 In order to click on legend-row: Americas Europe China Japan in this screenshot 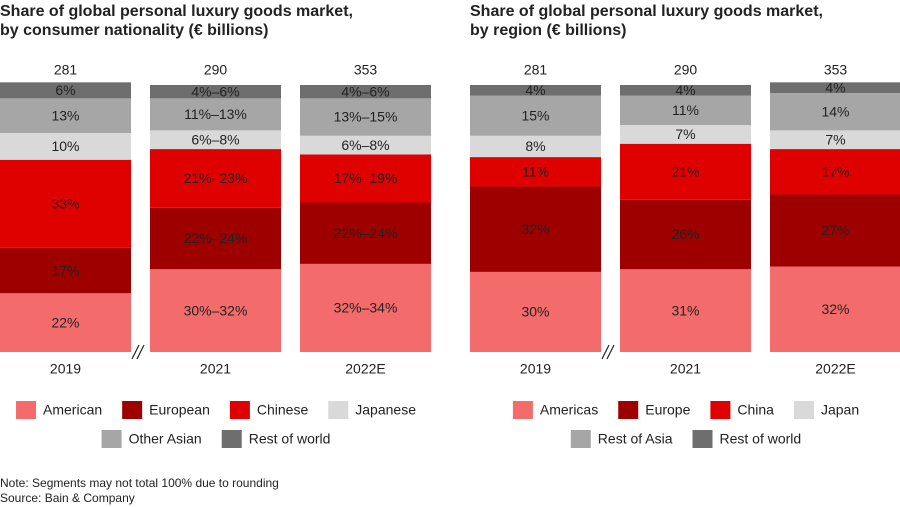, I will do `click(685, 410)`.